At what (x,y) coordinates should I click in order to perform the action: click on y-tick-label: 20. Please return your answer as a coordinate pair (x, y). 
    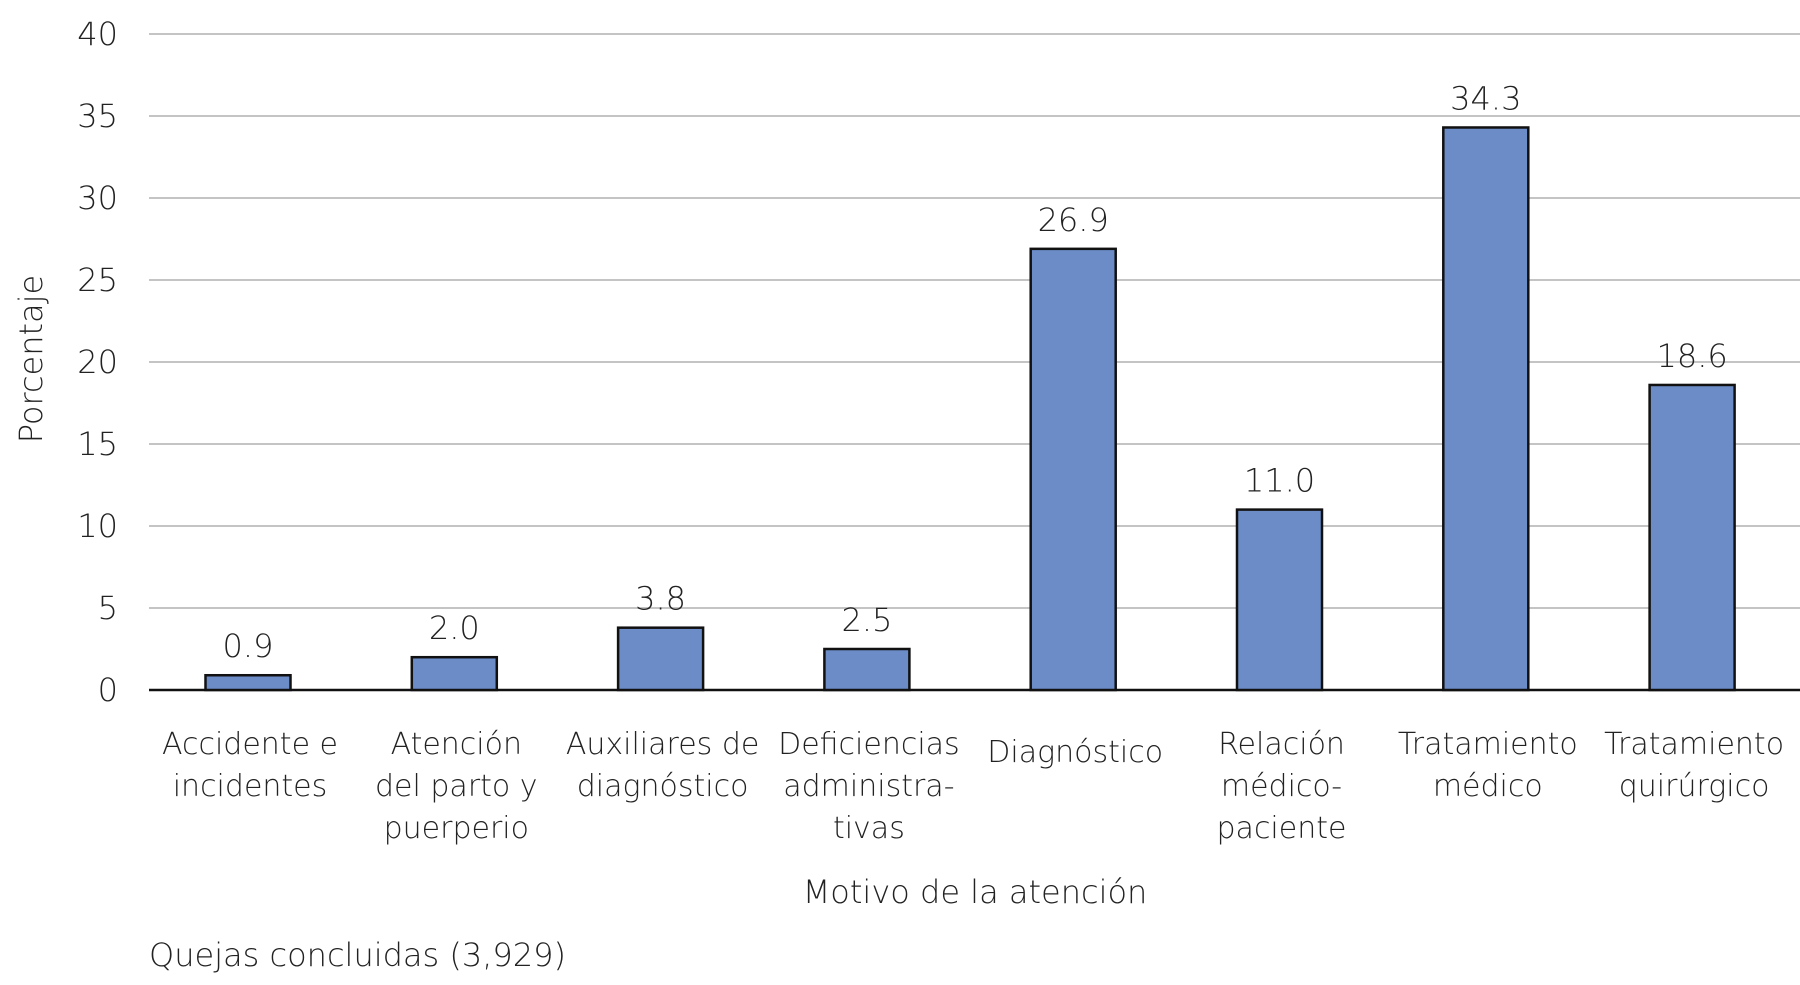
    Looking at the image, I should click on (97, 362).